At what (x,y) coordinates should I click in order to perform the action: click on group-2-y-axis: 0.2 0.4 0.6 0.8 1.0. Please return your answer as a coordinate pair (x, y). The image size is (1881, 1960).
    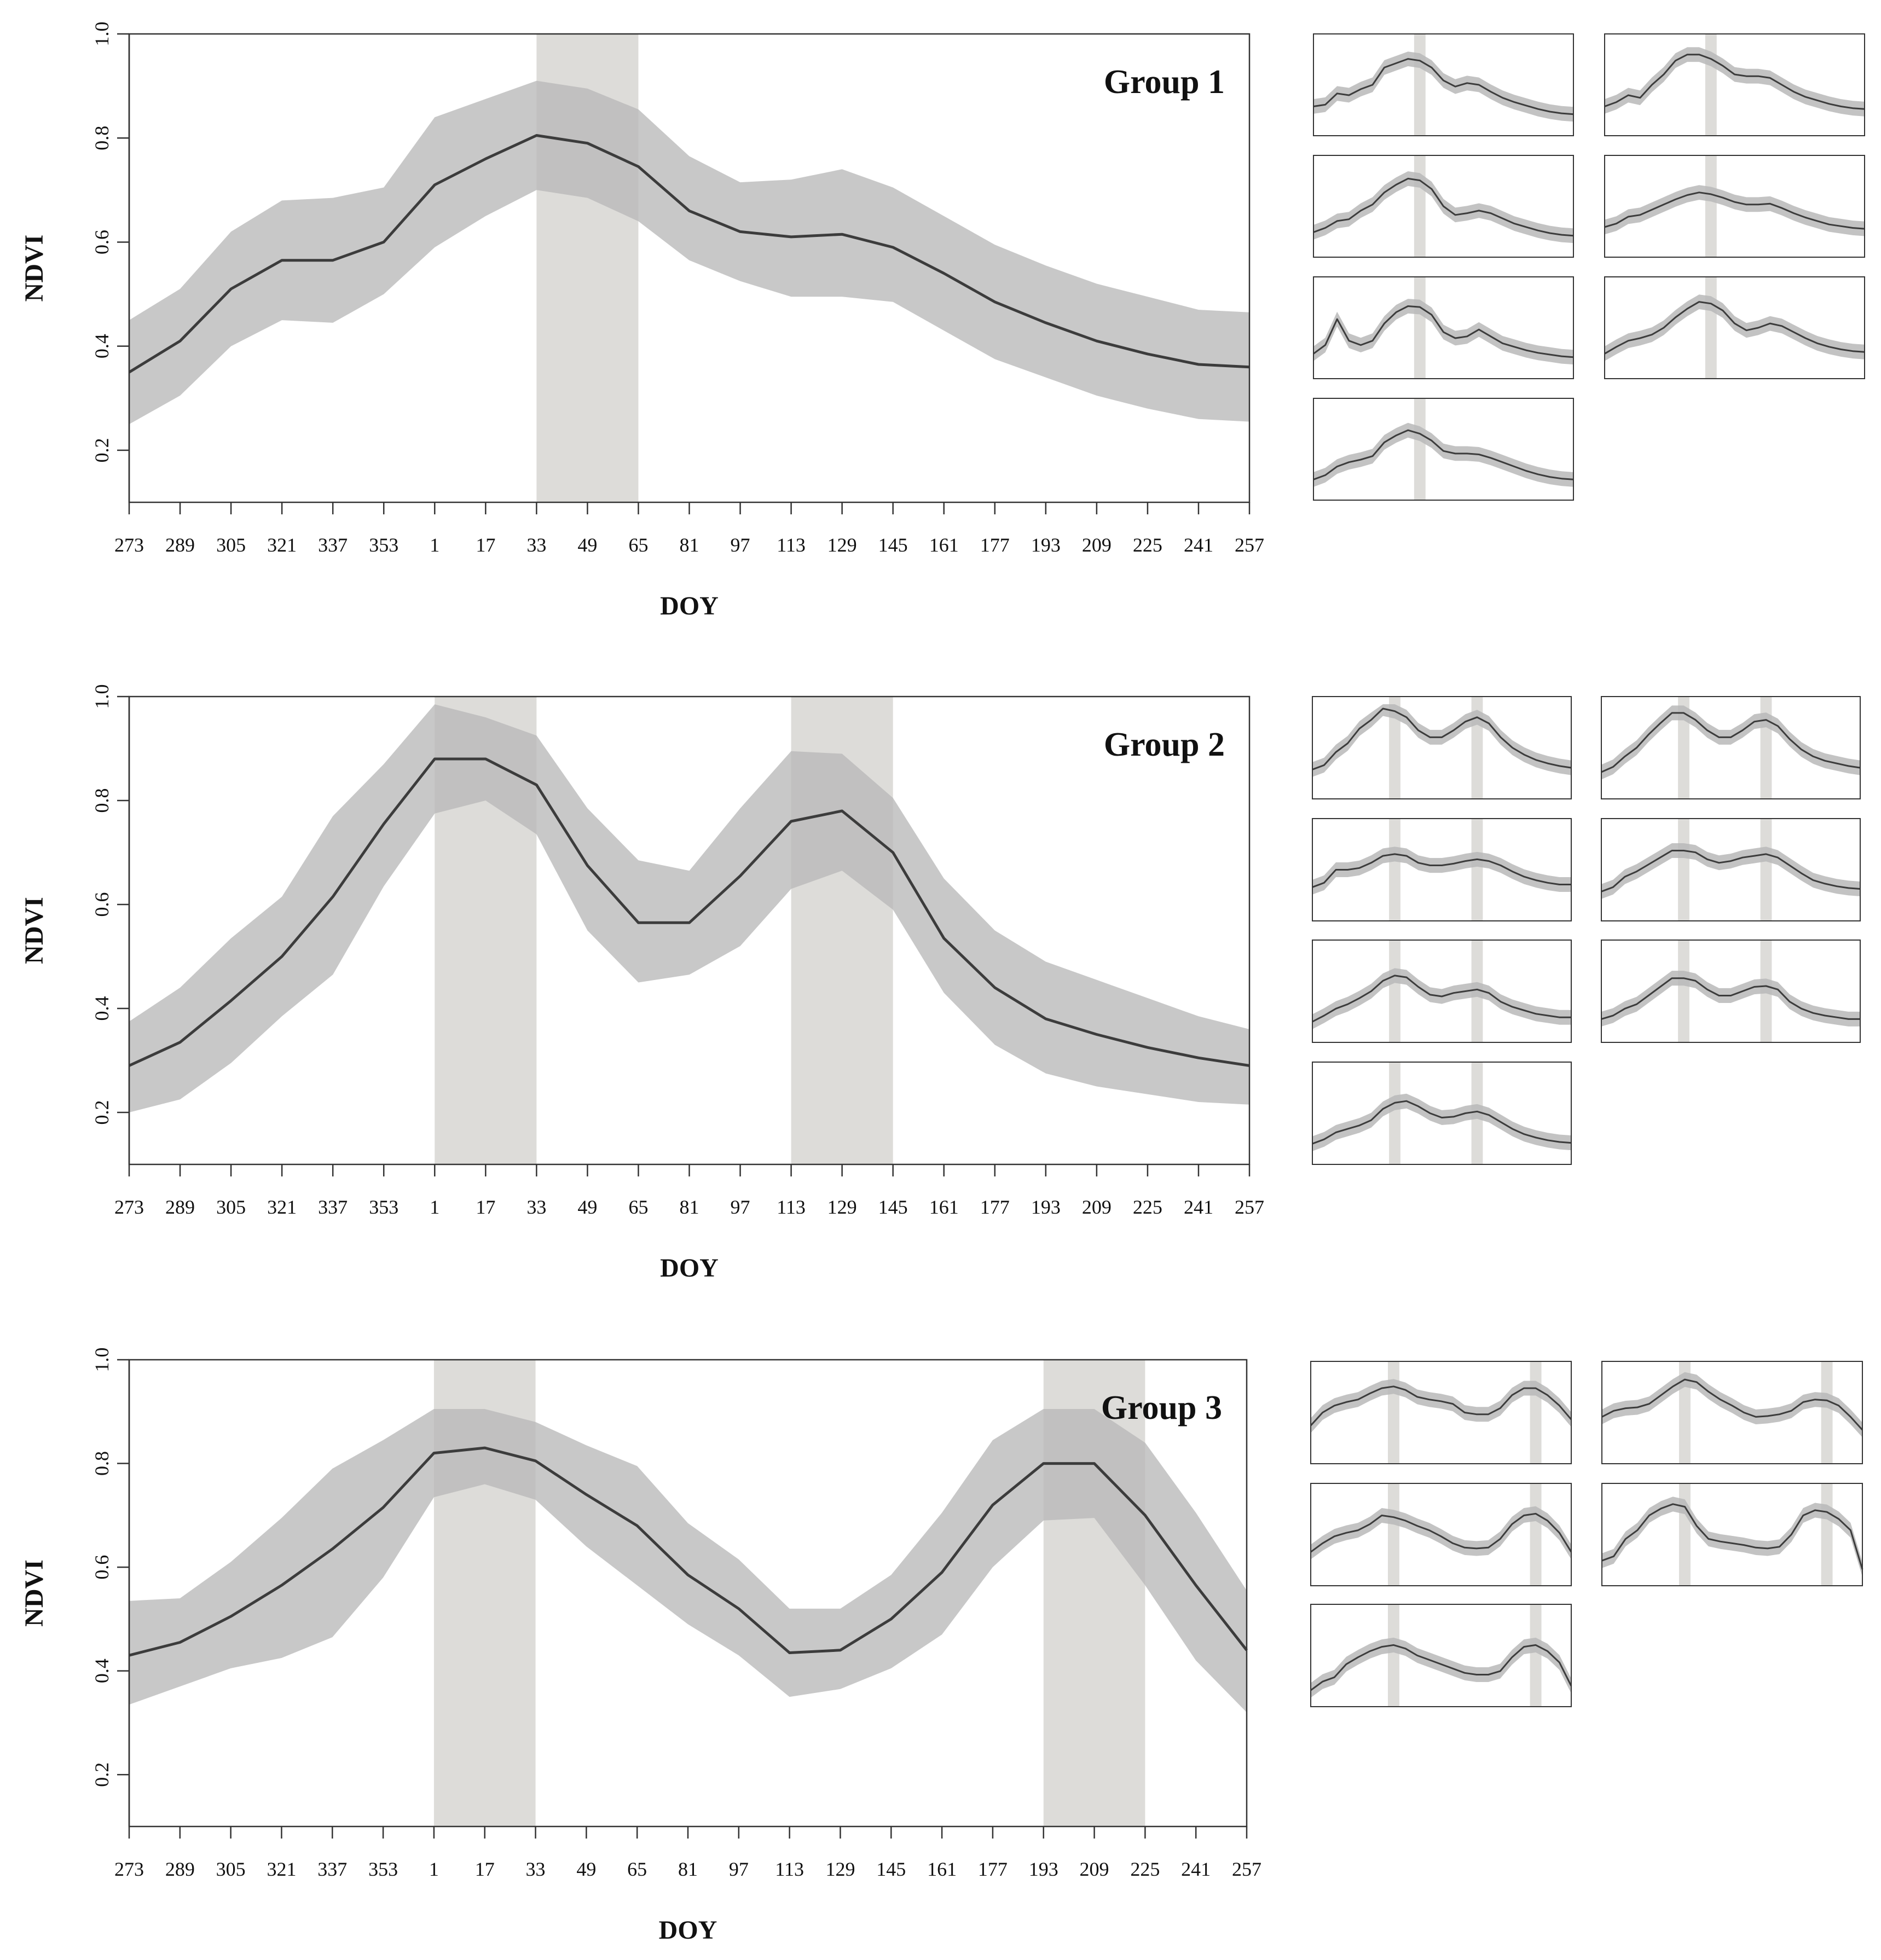
    Looking at the image, I should click on (110, 925).